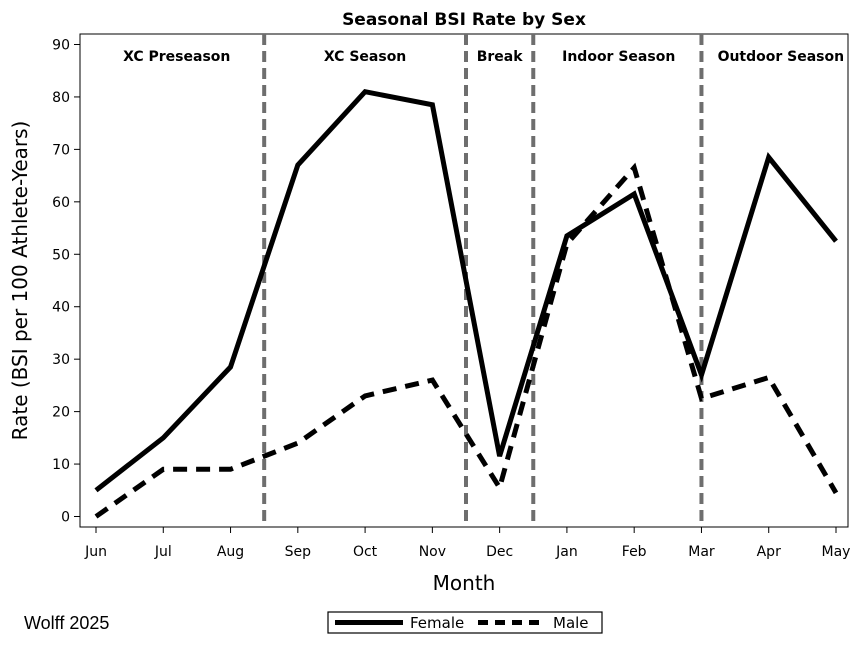  What do you see at coordinates (781, 57) in the screenshot?
I see `season-label: Outdoor Season` at bounding box center [781, 57].